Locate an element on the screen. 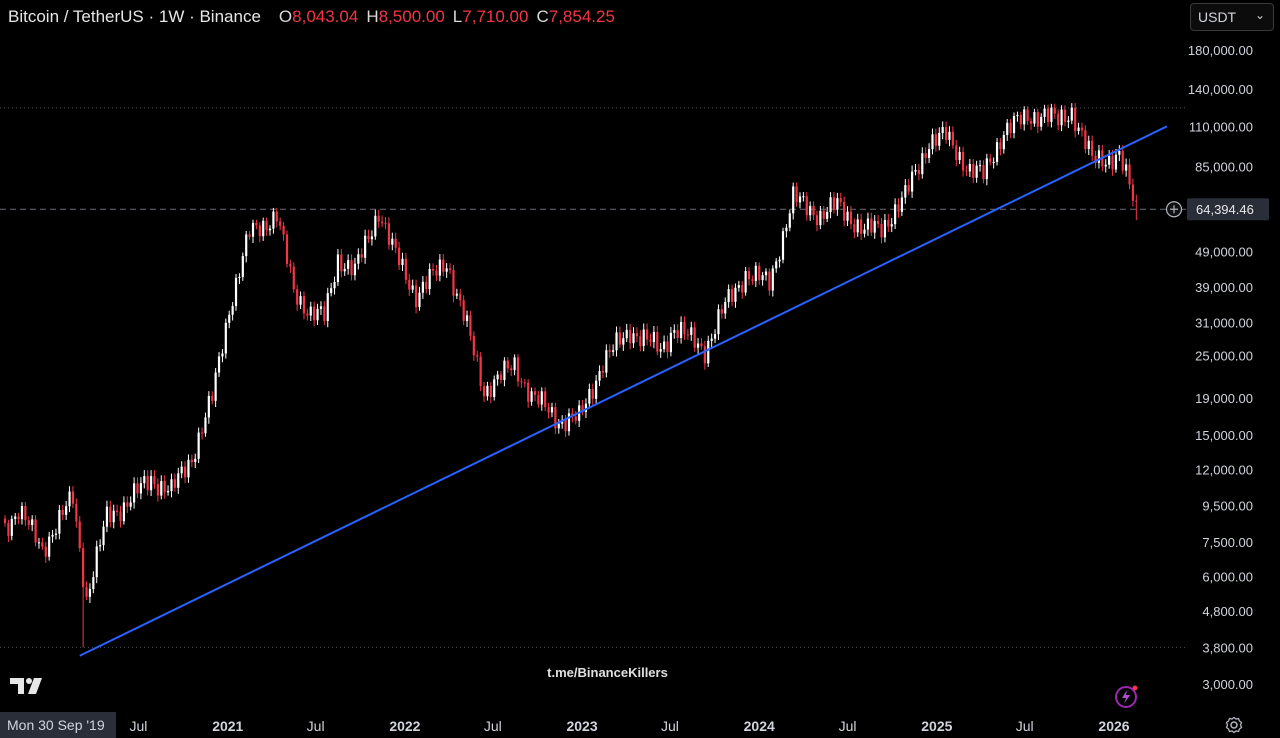 This screenshot has width=1280, height=738. crosshair-plus-icon is located at coordinates (1174, 209).